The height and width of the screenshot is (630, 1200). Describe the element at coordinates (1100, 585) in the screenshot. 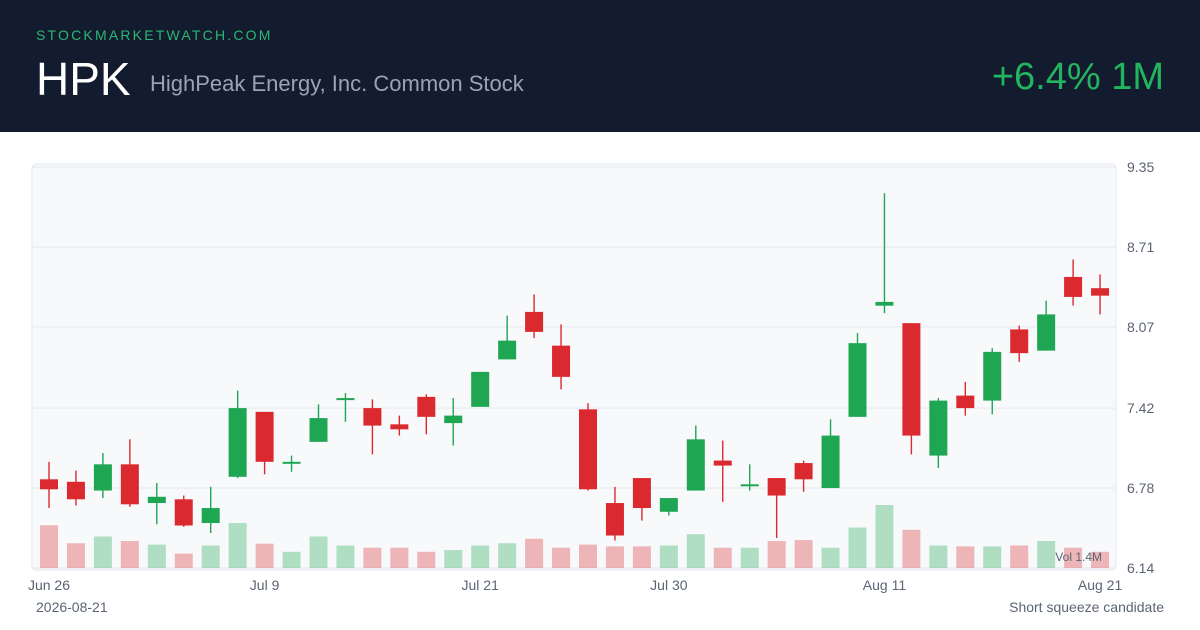

I see `x-tick-label: Aug 21` at that location.